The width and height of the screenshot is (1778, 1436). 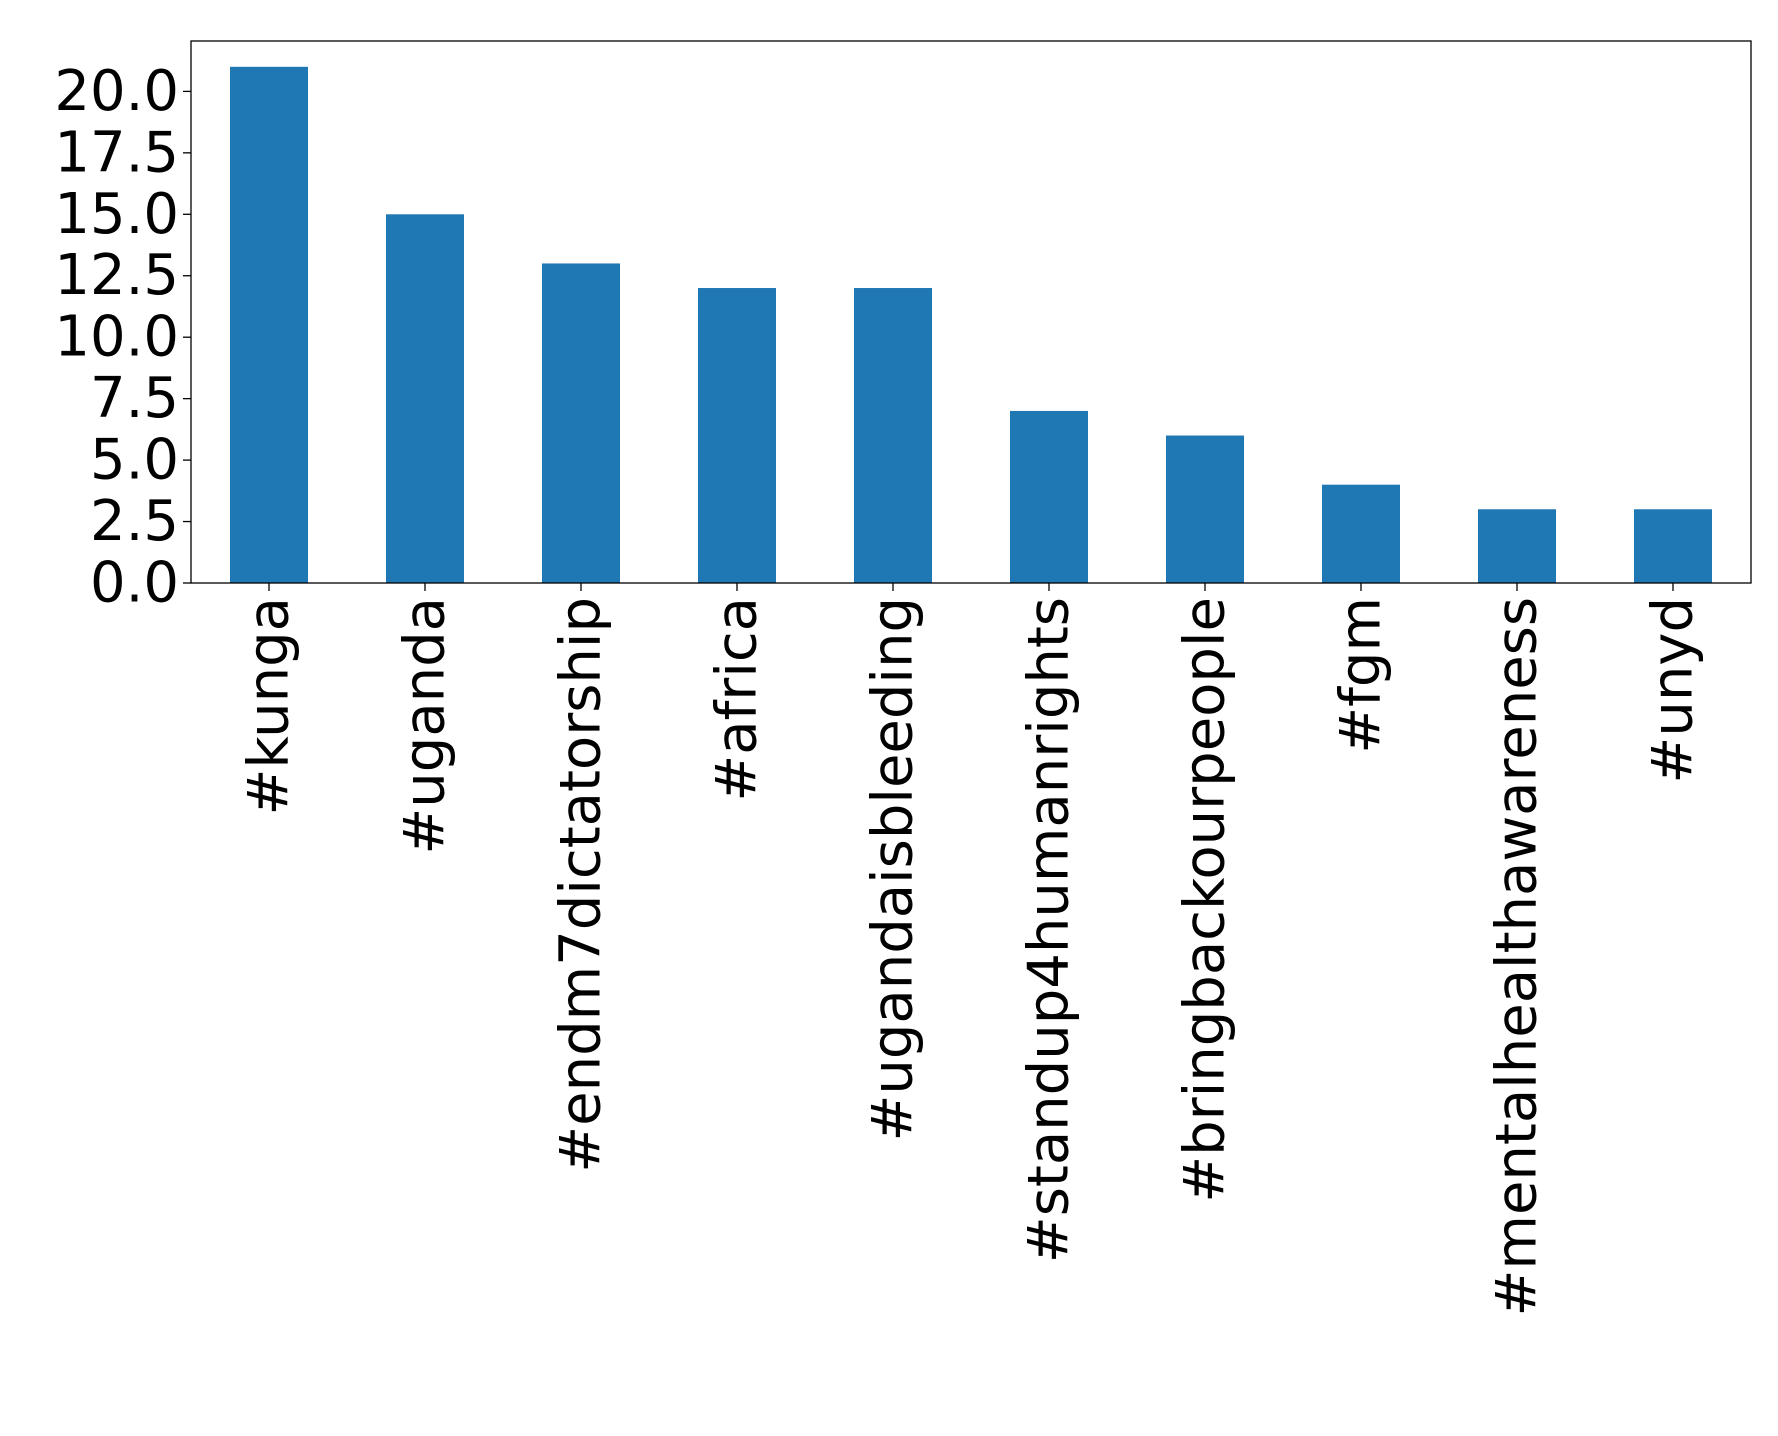 What do you see at coordinates (269, 706) in the screenshot?
I see `x-tick-label: #kunga` at bounding box center [269, 706].